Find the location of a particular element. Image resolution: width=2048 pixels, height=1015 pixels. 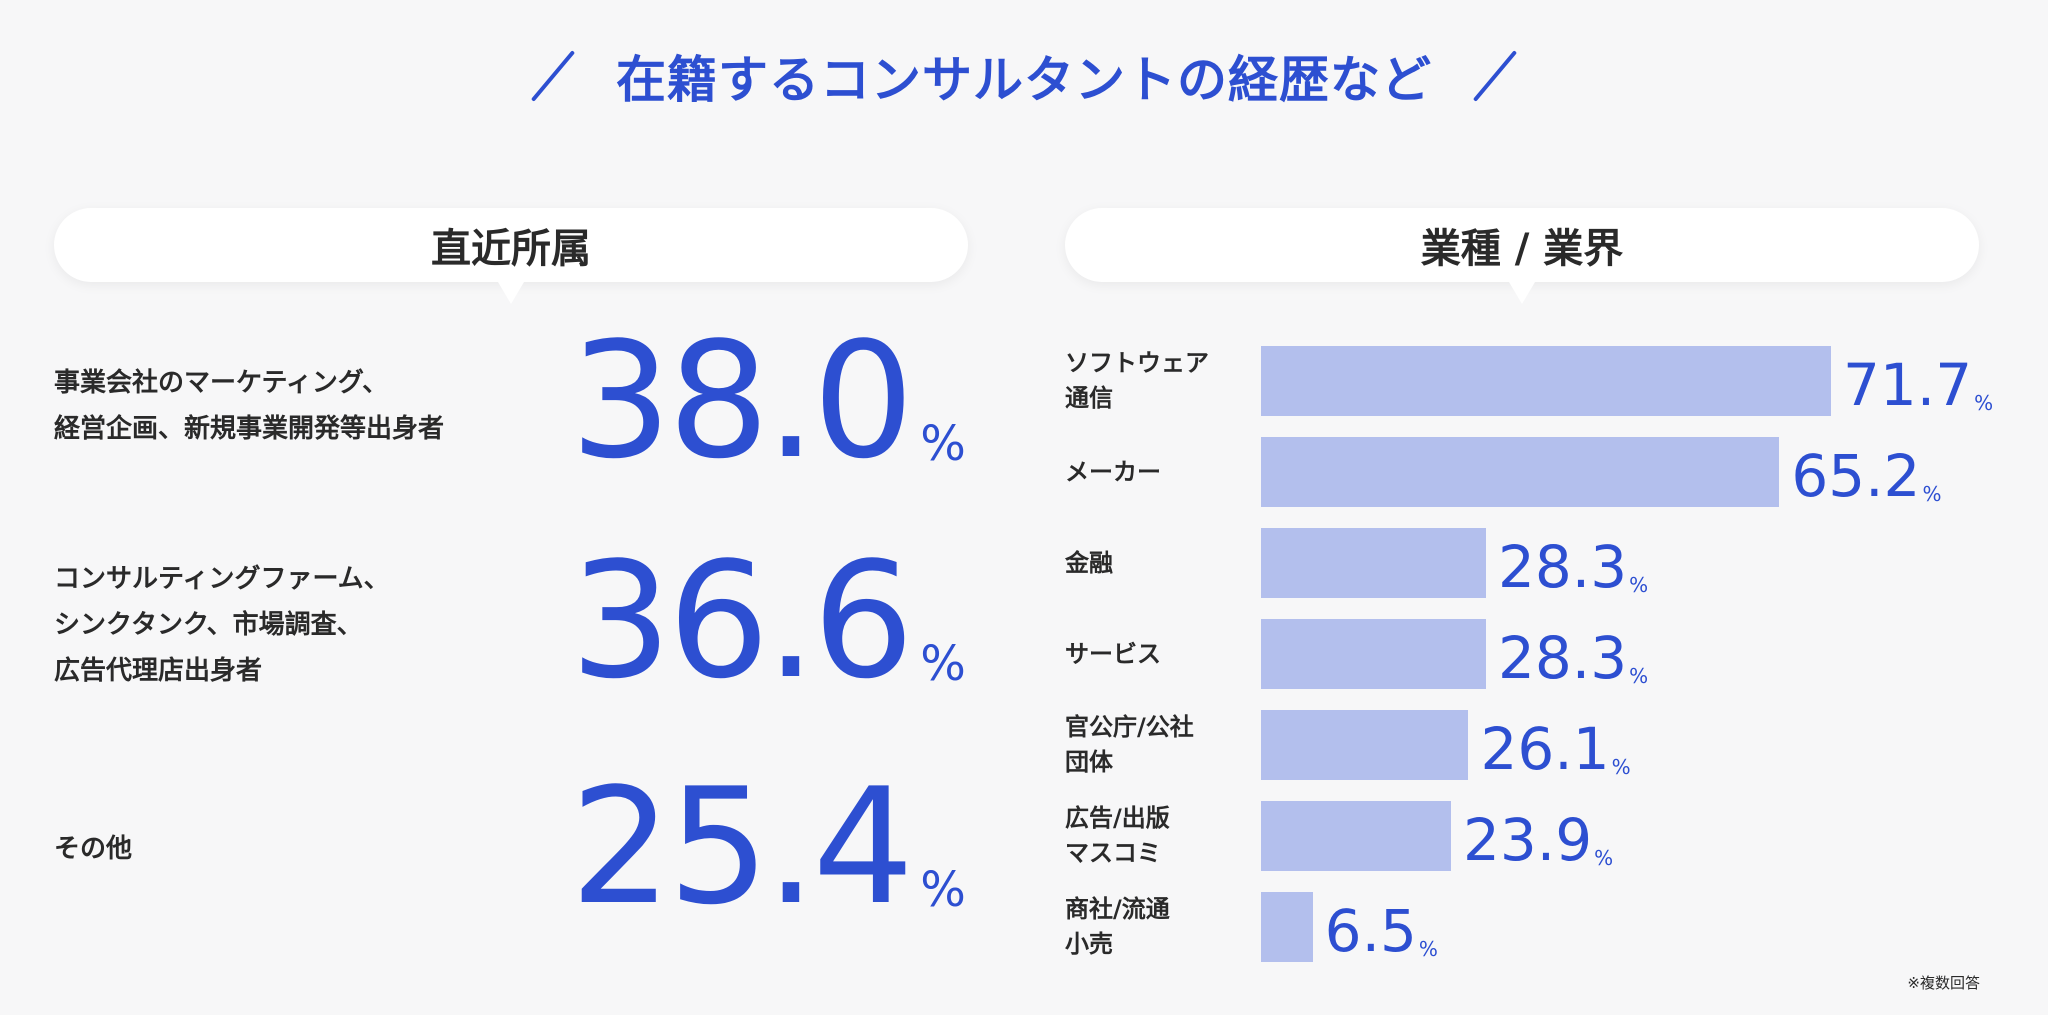

bar-row: メーカー 65.2% is located at coordinates (1535, 472).